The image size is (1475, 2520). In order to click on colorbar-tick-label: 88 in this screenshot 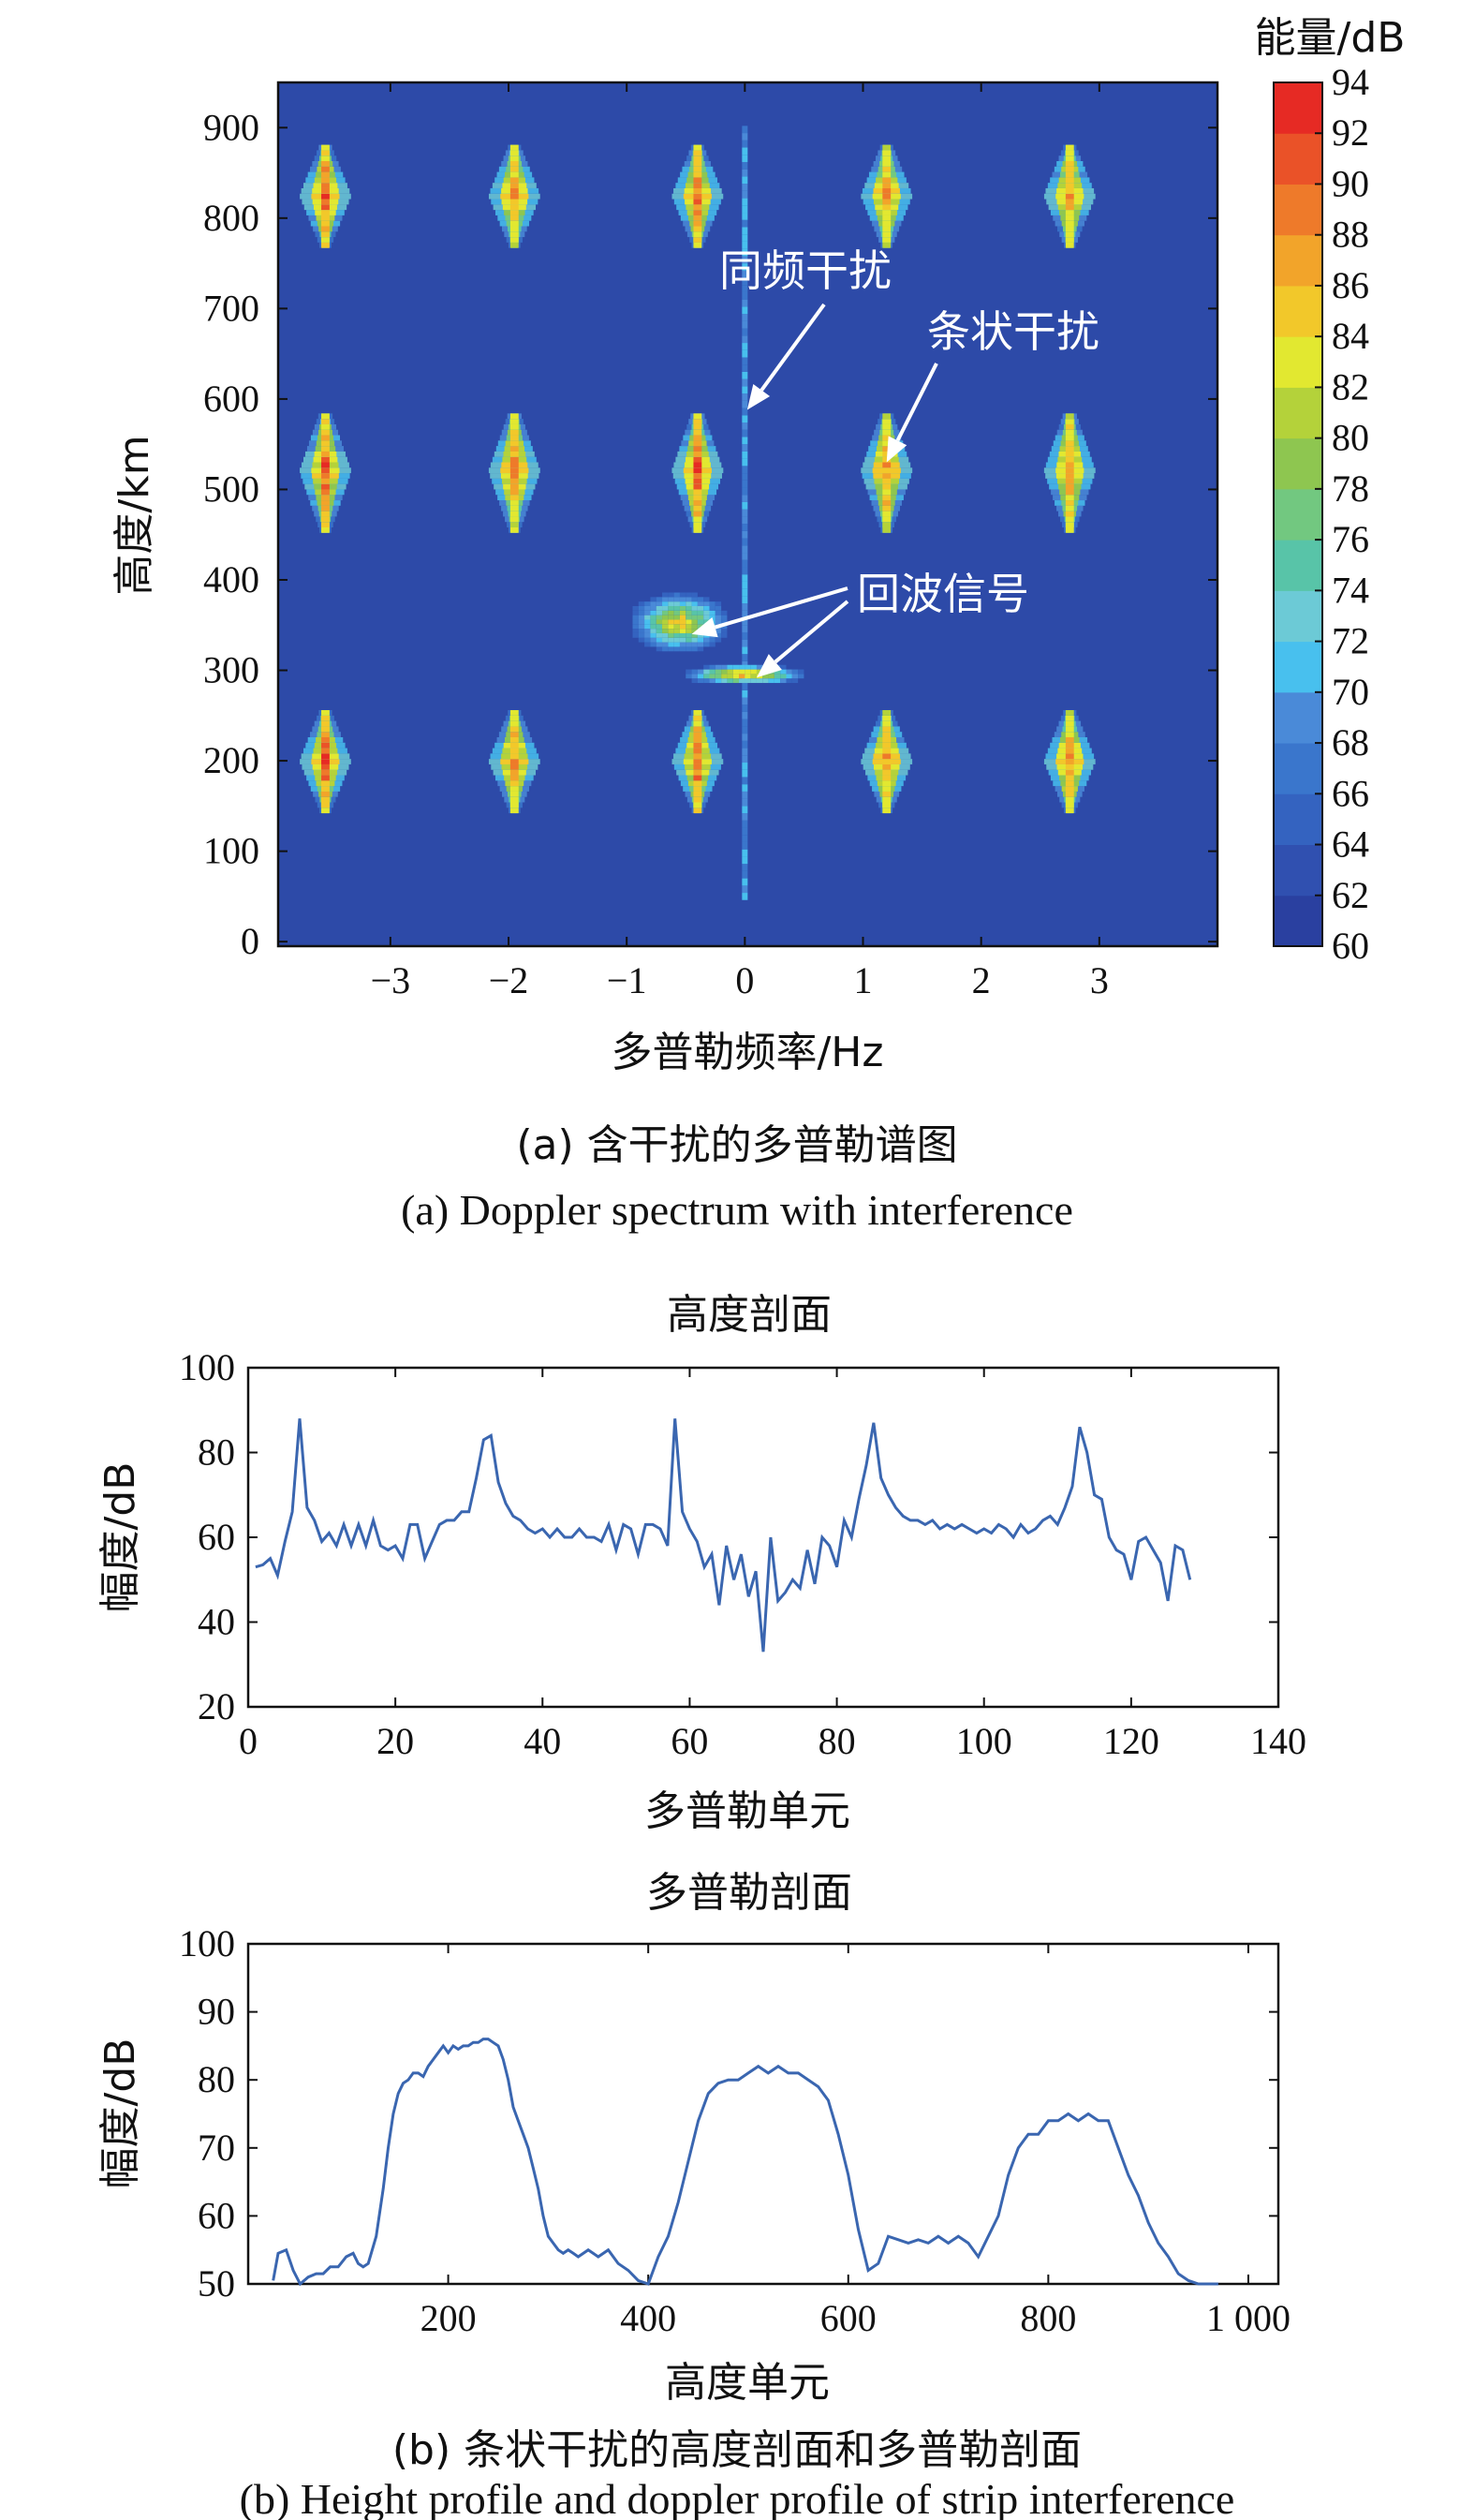, I will do `click(1350, 235)`.